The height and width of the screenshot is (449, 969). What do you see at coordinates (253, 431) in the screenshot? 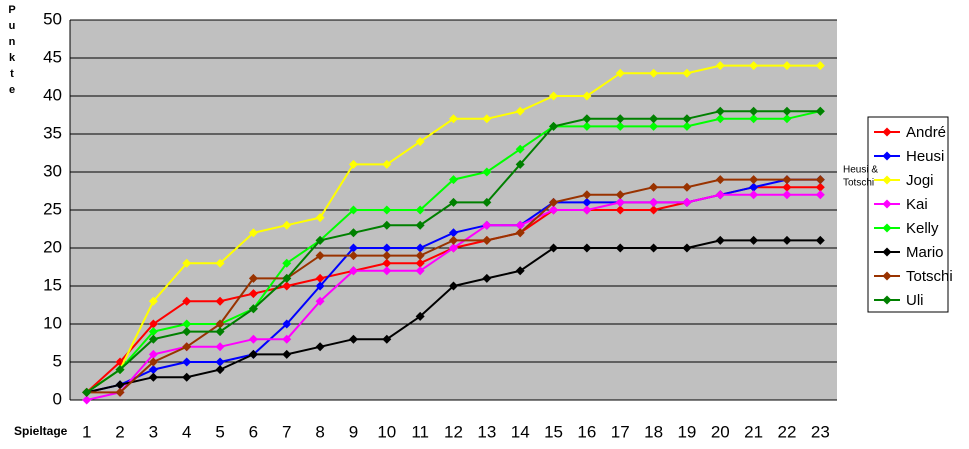
I see `x-tick-label: 6` at bounding box center [253, 431].